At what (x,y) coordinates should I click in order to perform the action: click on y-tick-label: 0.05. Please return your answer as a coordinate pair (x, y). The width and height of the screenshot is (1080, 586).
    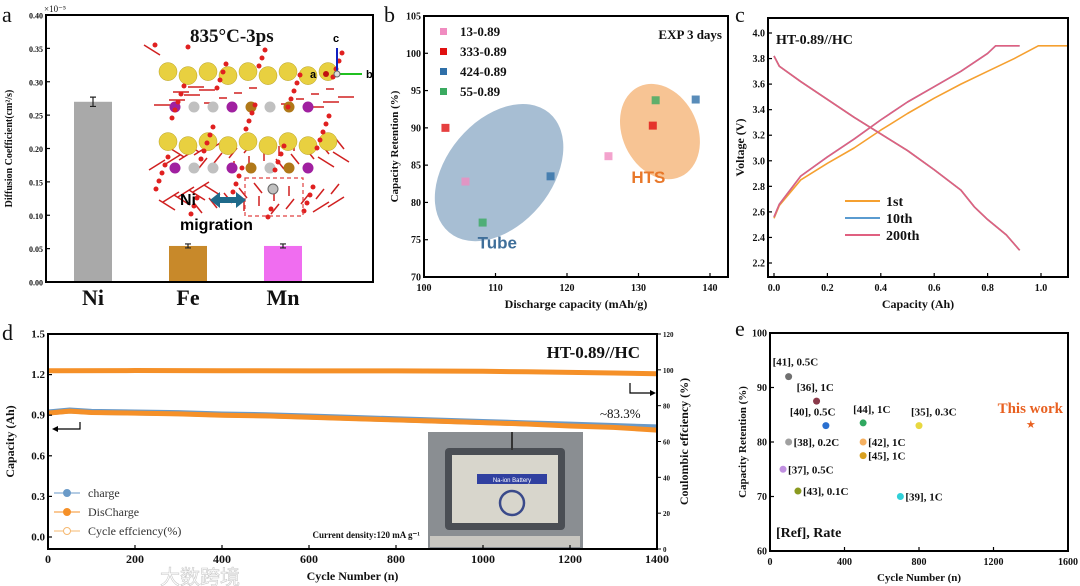
    Looking at the image, I should click on (36, 249).